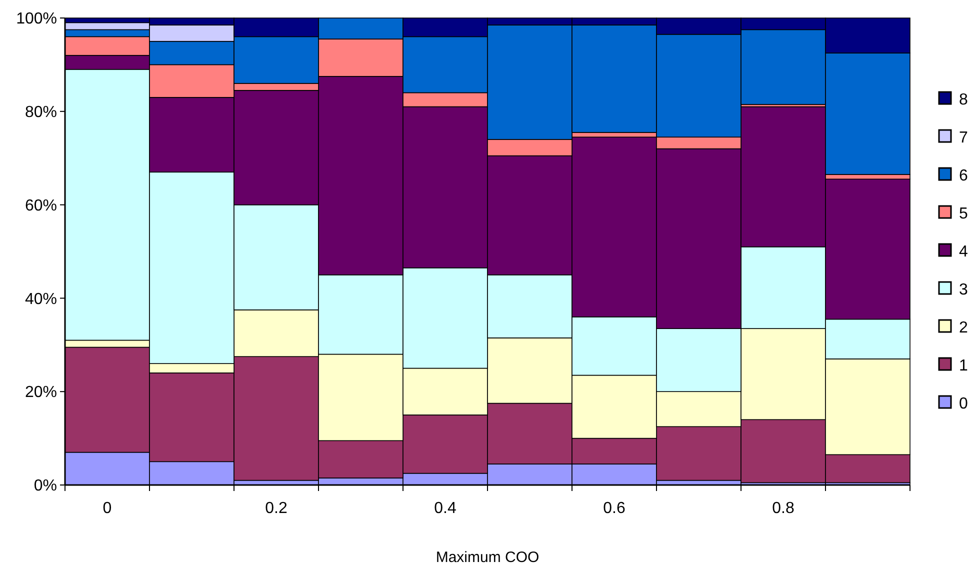  Describe the element at coordinates (783, 508) in the screenshot. I see `x-tick-label: 0.8` at that location.